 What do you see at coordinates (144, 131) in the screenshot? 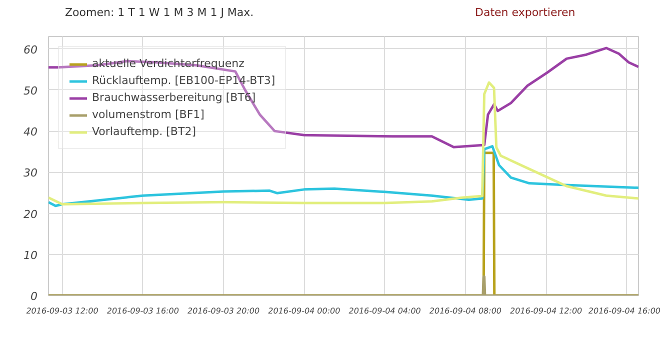
I see `legend-label: Vorlauftemp. [BT2]` at bounding box center [144, 131].